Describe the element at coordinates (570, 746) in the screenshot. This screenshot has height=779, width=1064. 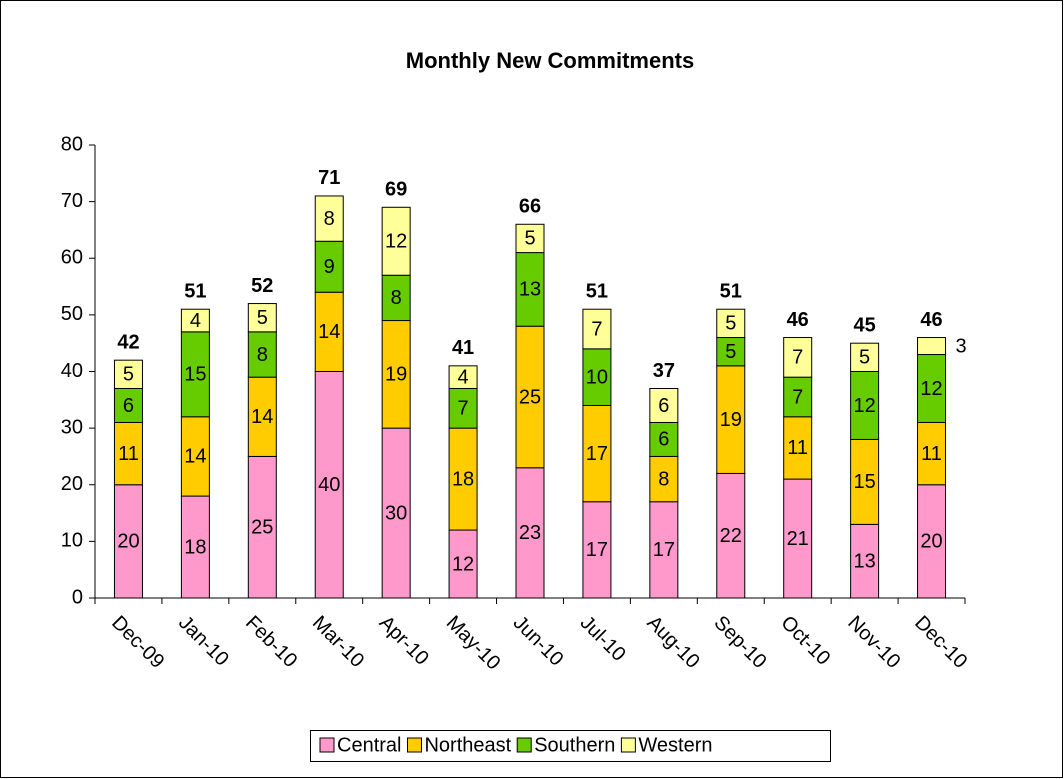
I see `legend-box` at that location.